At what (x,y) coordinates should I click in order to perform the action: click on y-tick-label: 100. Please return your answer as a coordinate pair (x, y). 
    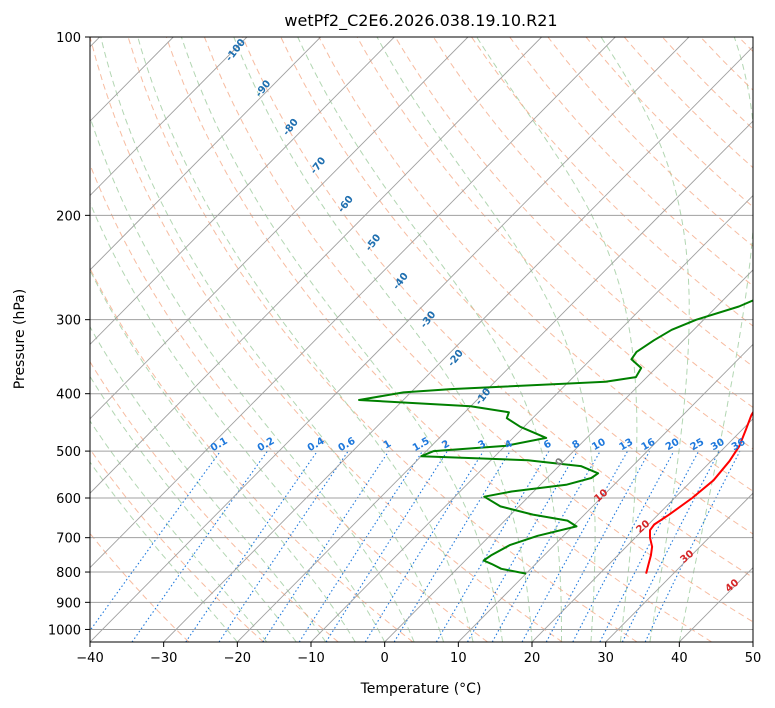
    Looking at the image, I should click on (68, 38).